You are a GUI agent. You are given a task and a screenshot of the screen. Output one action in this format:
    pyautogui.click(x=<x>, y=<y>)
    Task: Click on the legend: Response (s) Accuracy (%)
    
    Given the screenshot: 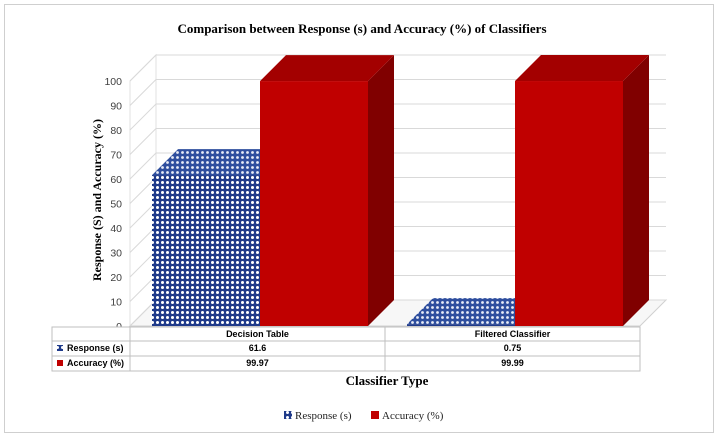 What is the action you would take?
    pyautogui.click(x=364, y=416)
    